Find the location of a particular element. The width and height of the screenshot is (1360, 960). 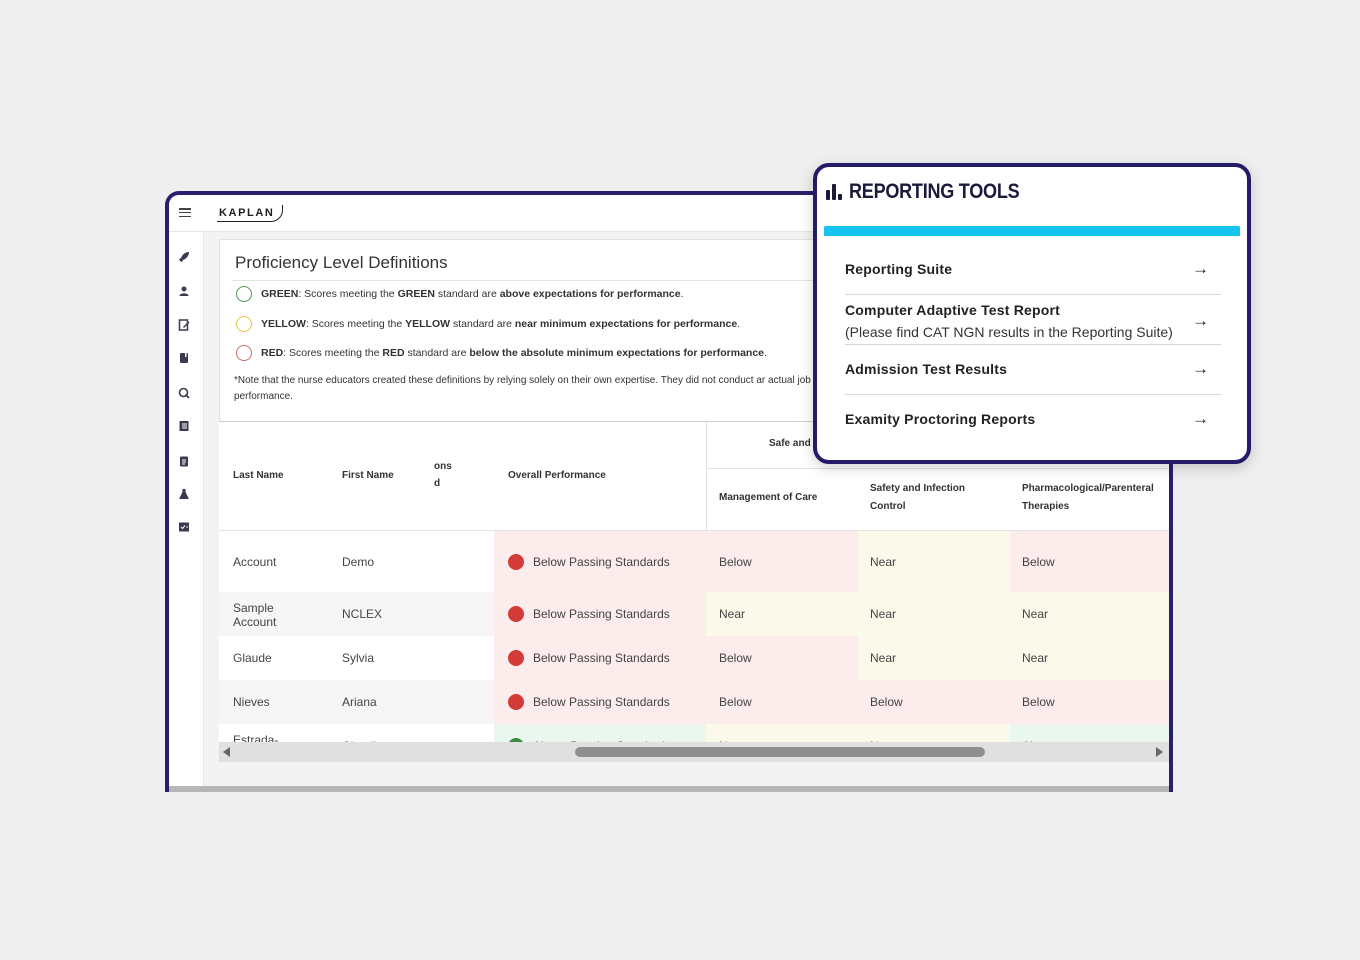

notes-icon is located at coordinates (184, 426).